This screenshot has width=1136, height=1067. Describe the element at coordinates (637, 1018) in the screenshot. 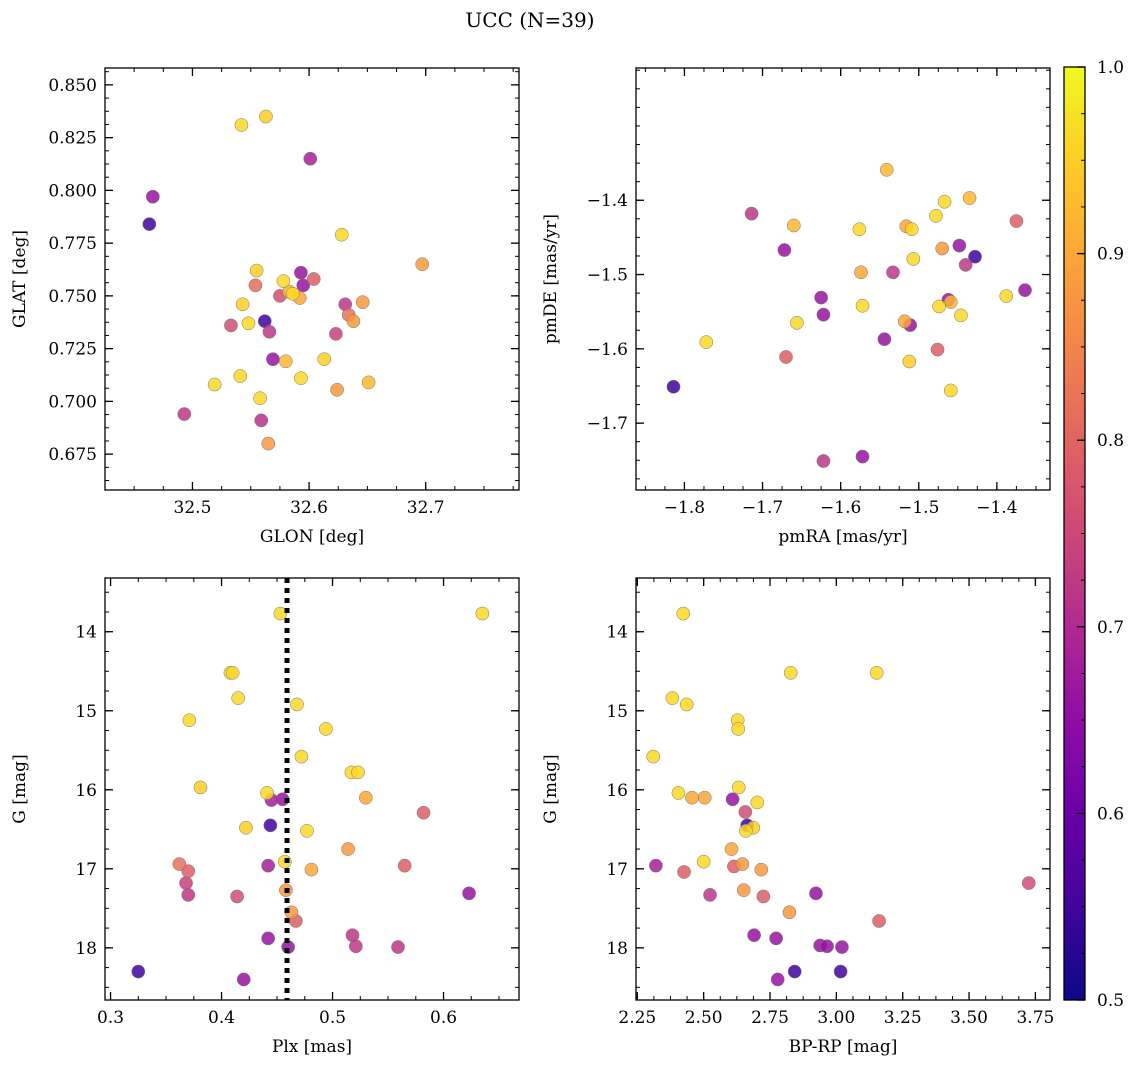

I see `x-tick-label: 2.25` at that location.